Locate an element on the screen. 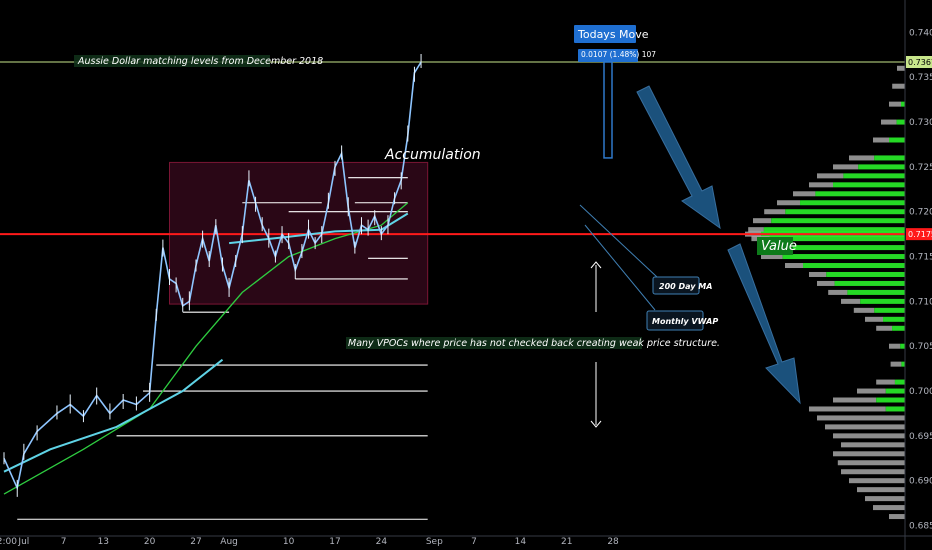 This screenshot has width=932, height=550. x-tick-label: 14 is located at coordinates (521, 542).